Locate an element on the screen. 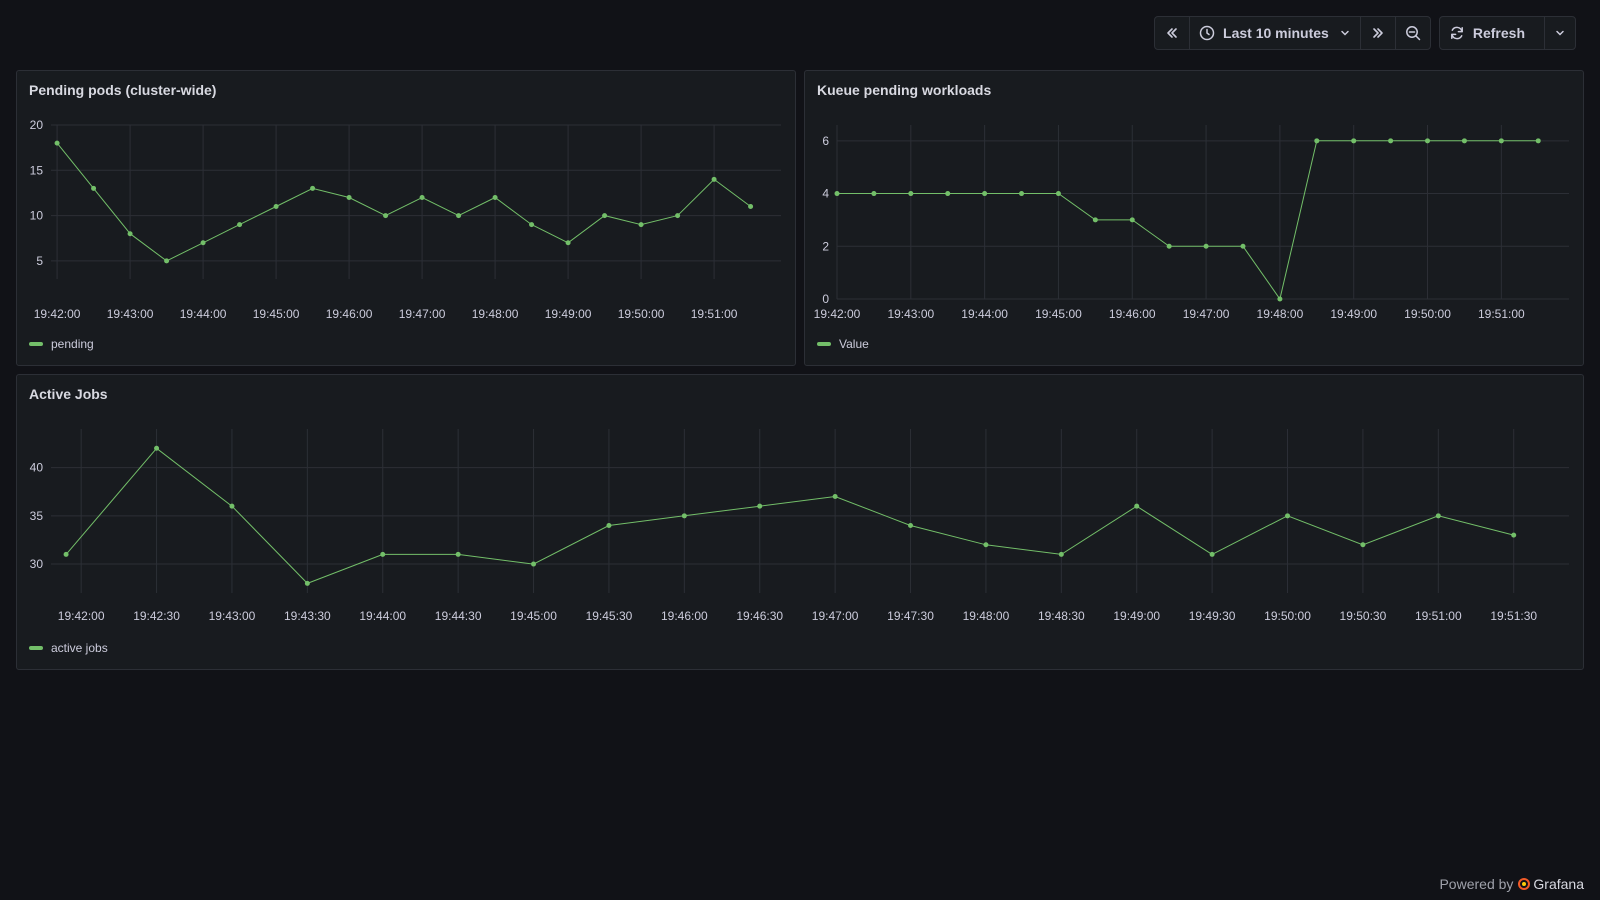  refresh-interval-dropdown is located at coordinates (1560, 33).